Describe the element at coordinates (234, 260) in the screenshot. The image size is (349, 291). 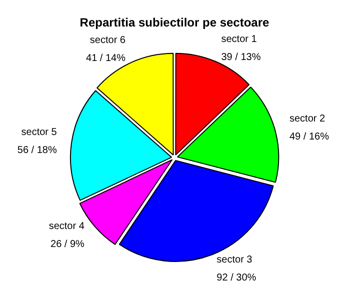
I see `slice-label: sector 3` at that location.